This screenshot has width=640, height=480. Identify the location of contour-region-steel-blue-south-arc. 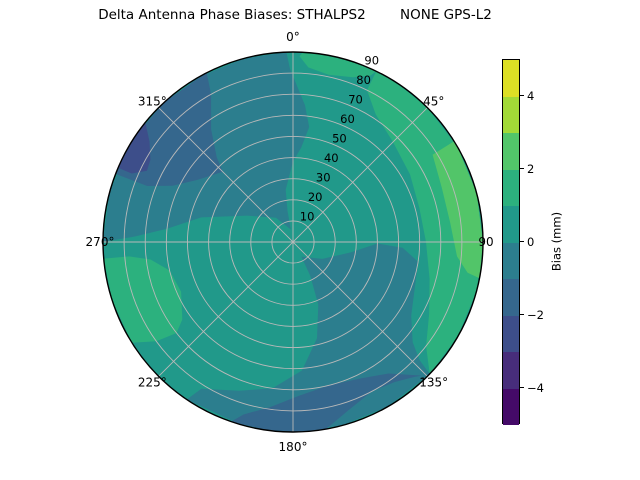
(327, 402).